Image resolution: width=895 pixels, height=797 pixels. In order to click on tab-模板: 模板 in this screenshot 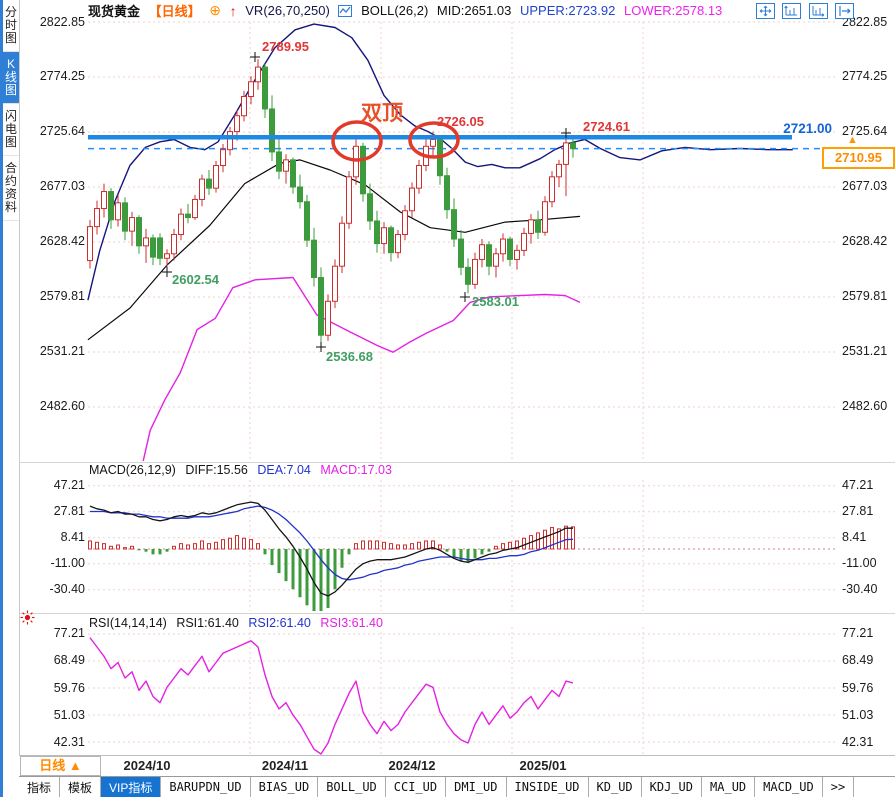, I will do `click(81, 787)`.